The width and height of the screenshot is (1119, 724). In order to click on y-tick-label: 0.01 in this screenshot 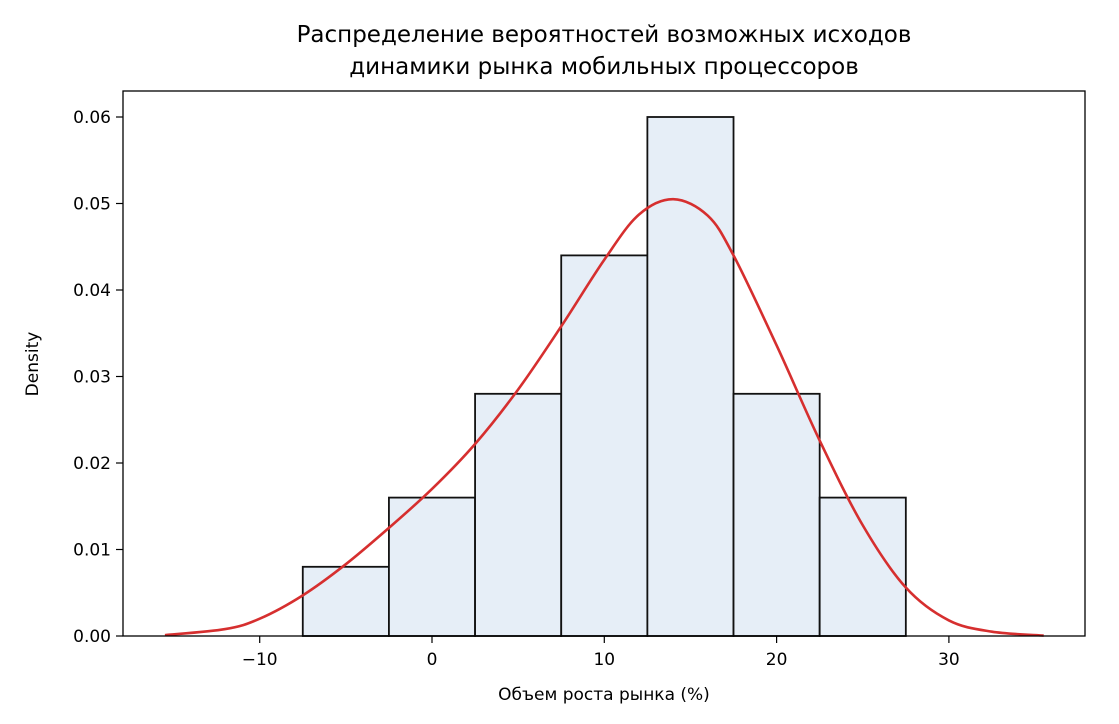, I will do `click(92, 551)`.